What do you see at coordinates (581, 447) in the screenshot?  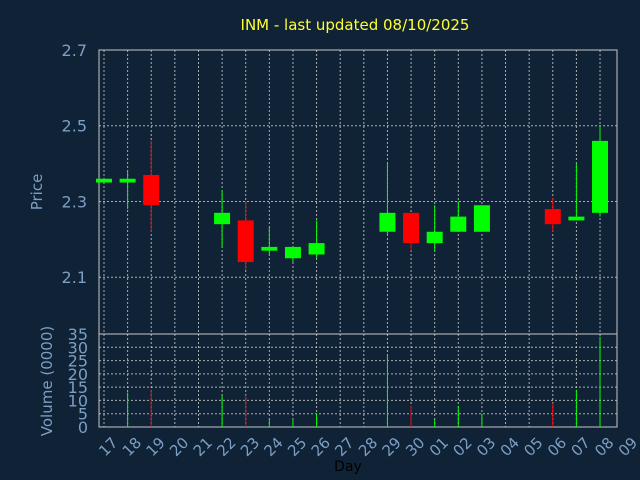 I see `day-tick-label: 07` at bounding box center [581, 447].